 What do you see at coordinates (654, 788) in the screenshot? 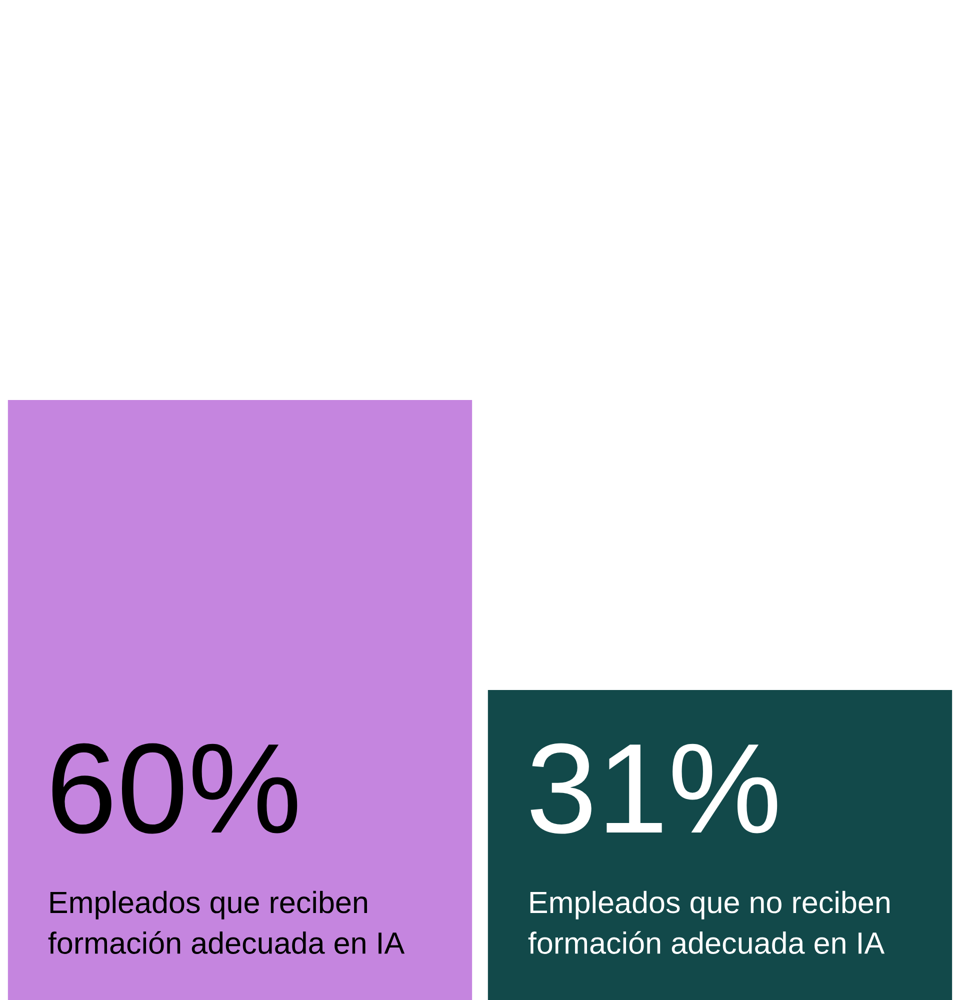
I see `data-label: 31%` at bounding box center [654, 788].